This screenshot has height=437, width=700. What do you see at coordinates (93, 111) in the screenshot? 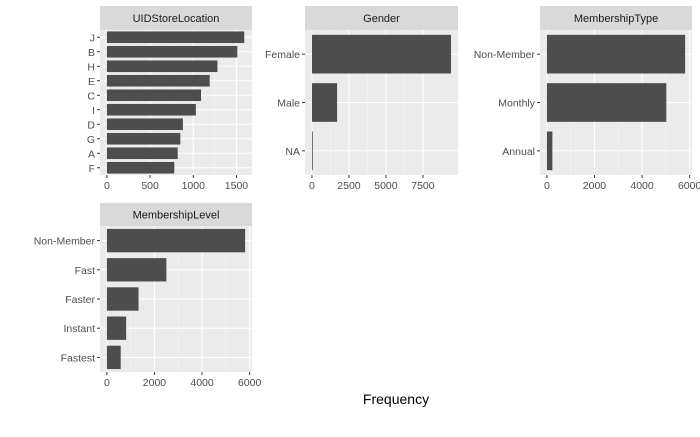
I see `y-tick-label: I` at bounding box center [93, 111].